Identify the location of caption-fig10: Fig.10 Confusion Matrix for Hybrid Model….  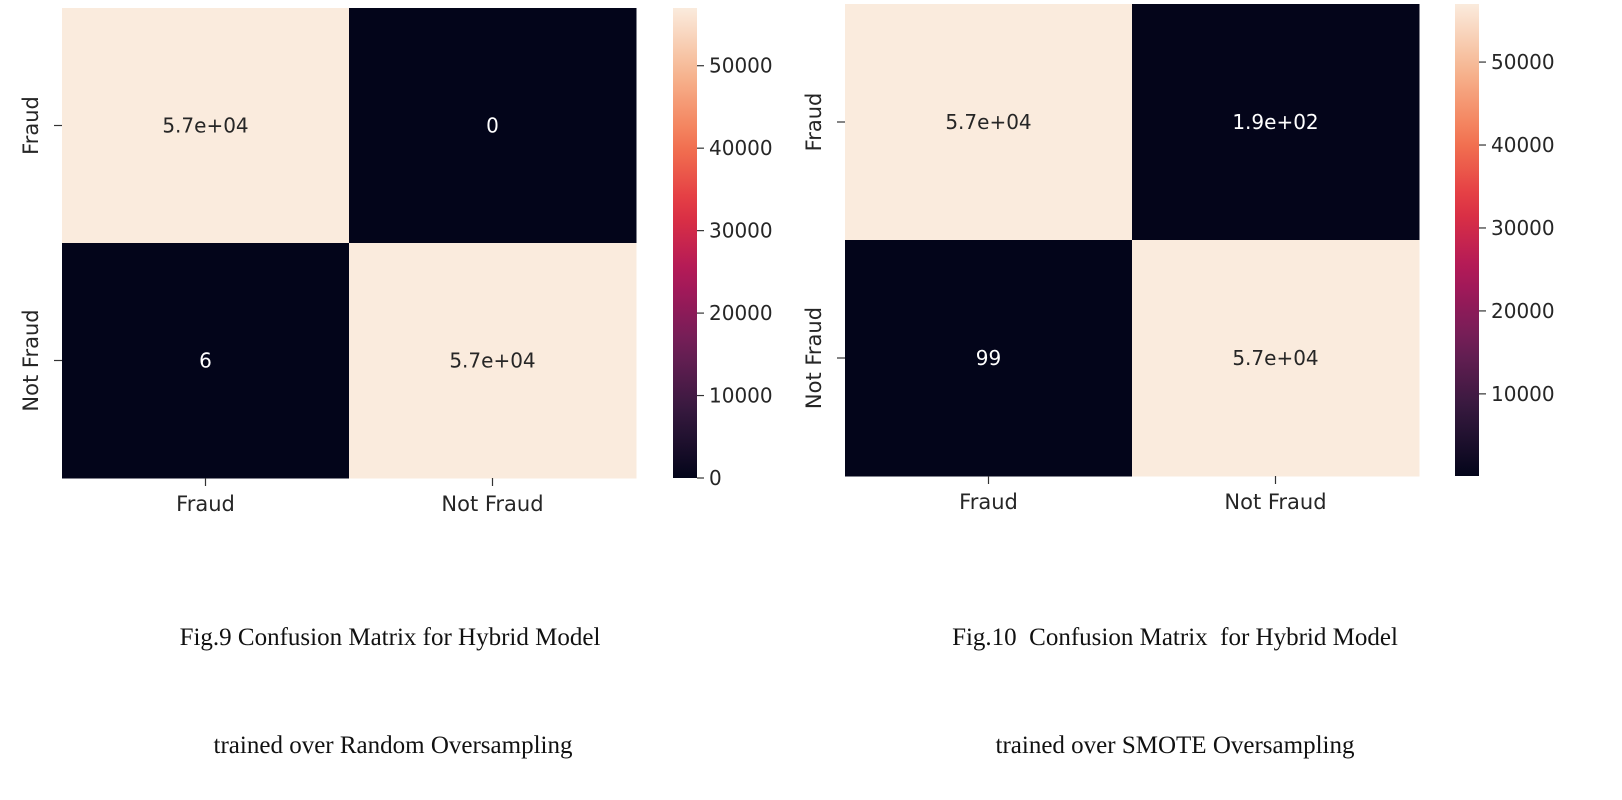
(1175, 674).